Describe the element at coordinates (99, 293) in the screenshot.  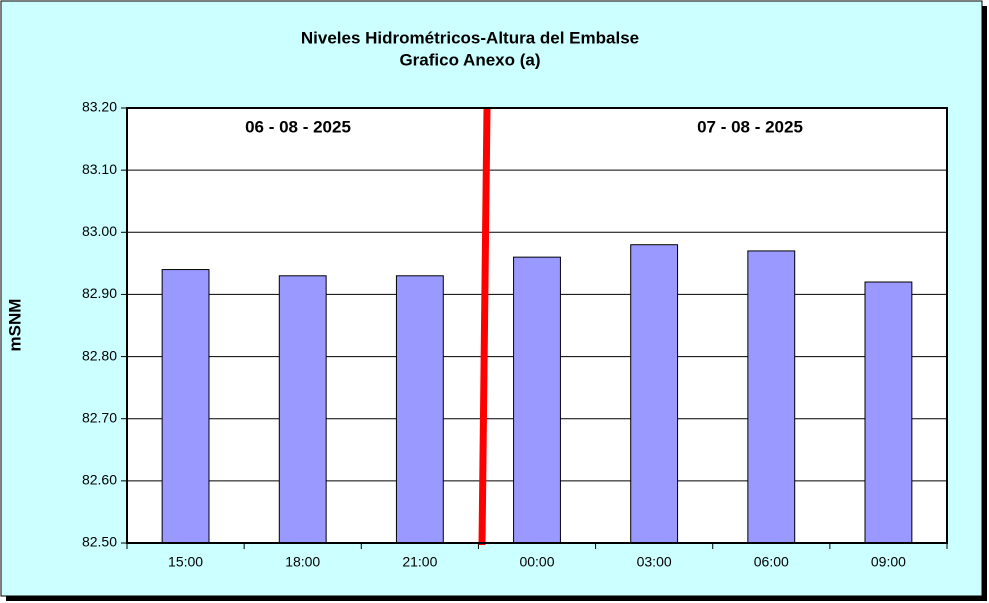
I see `y-tick-label: 82.90` at that location.